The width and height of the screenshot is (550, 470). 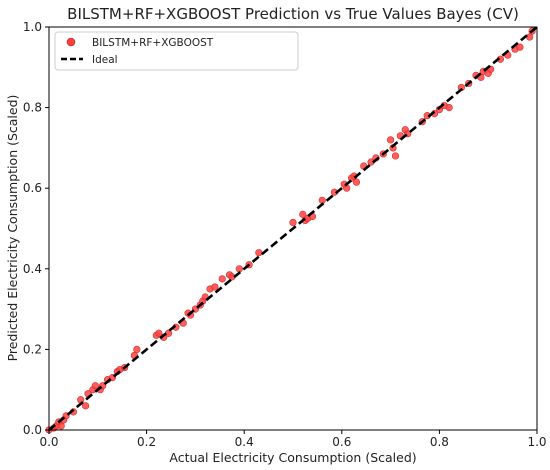 What do you see at coordinates (32, 27) in the screenshot?
I see `y-tick-label: 1.0` at bounding box center [32, 27].